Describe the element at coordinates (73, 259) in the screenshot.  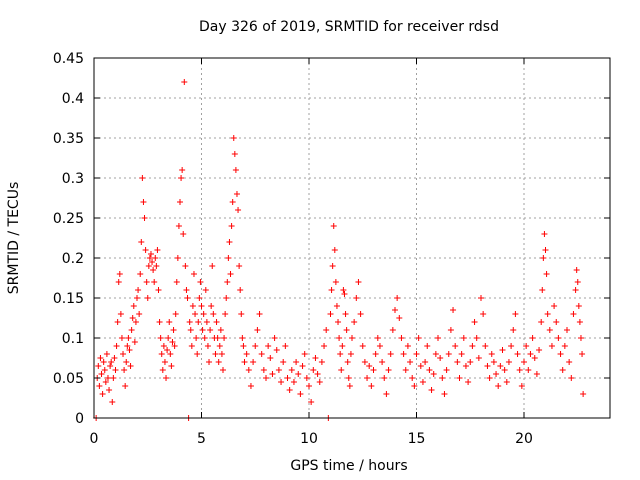
I see `y-tick-label: 0.2` at that location.